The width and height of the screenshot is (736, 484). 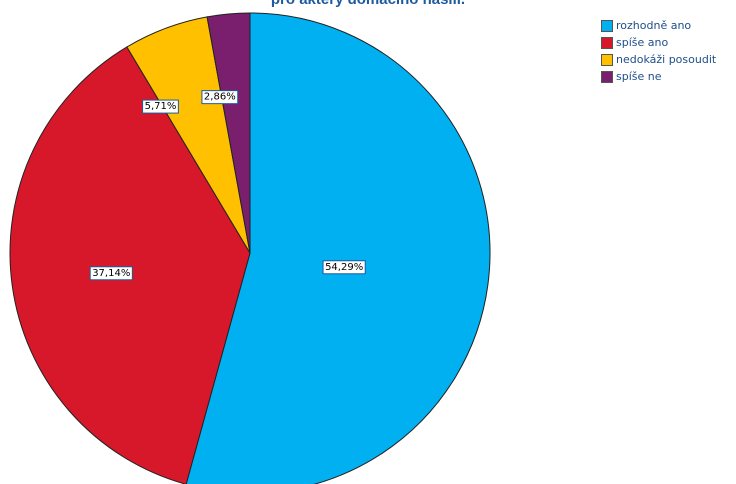 I want to click on legend-item-spise-ano: spíše ano, so click(x=658, y=42).